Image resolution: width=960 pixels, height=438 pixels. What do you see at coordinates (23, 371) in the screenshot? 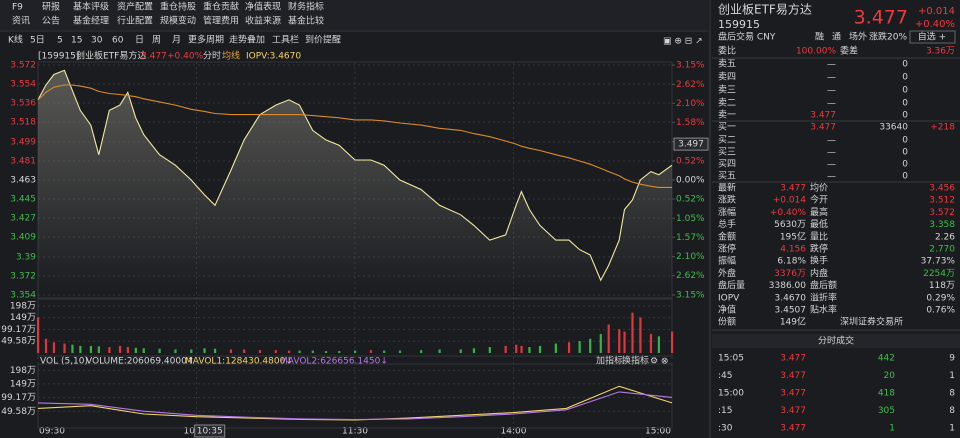
I see `y-tick-label: 198万` at bounding box center [23, 371].